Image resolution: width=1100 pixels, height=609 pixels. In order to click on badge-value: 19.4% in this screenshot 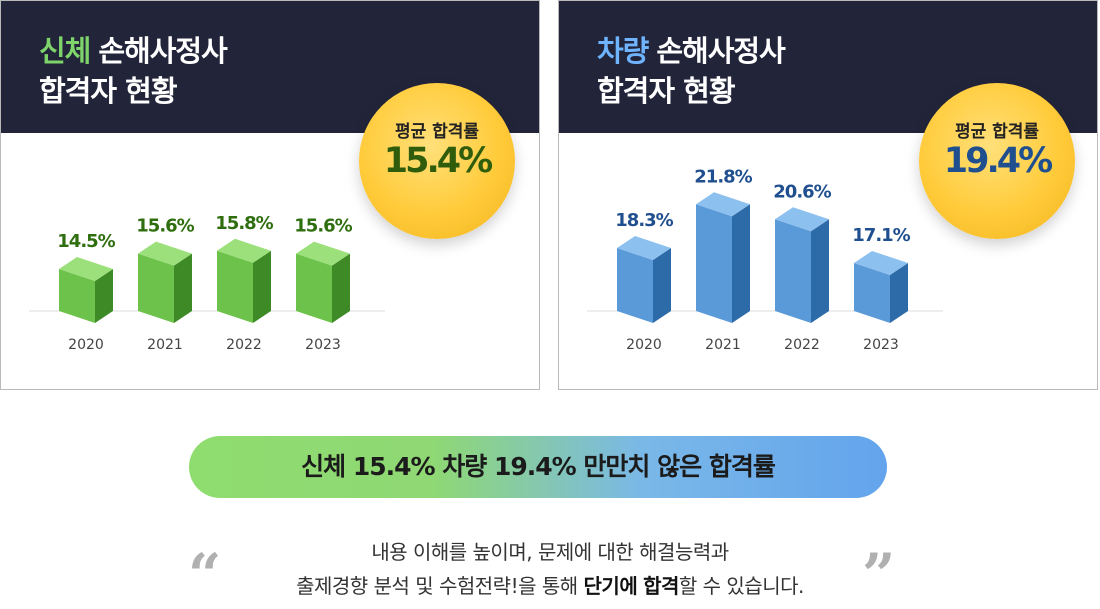, I will do `click(998, 161)`.